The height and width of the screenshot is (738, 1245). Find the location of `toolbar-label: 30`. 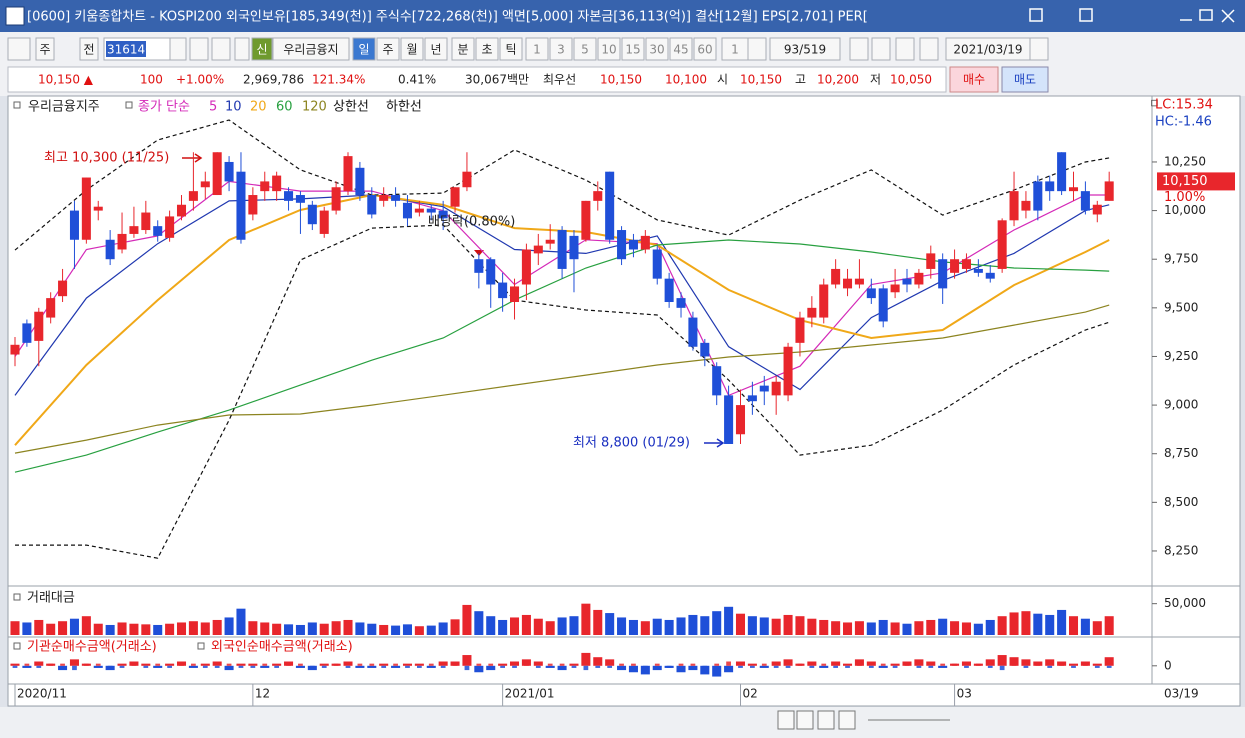

toolbar-label: 30 is located at coordinates (656, 50).